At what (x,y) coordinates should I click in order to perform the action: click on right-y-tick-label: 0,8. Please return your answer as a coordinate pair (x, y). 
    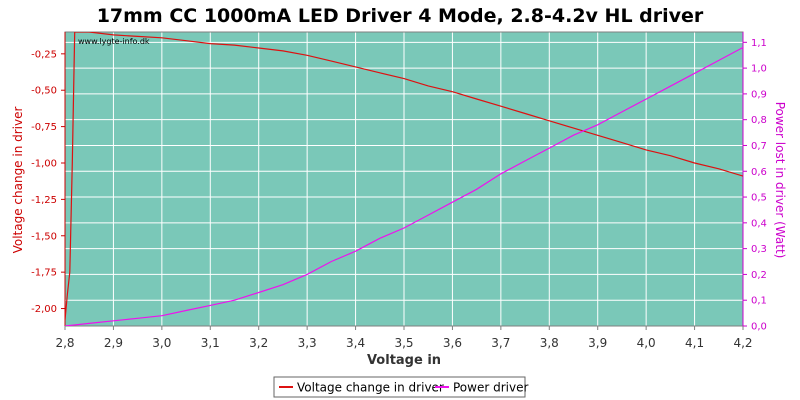
    Looking at the image, I should click on (759, 120).